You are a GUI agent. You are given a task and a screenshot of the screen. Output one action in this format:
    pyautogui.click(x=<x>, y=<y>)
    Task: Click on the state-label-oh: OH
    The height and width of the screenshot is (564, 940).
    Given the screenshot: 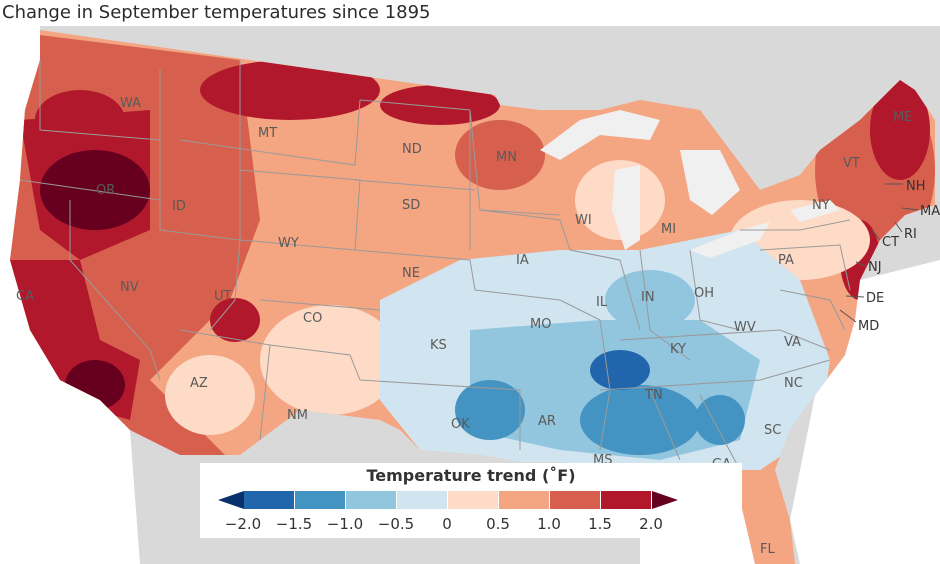 What is the action you would take?
    pyautogui.click(x=704, y=293)
    